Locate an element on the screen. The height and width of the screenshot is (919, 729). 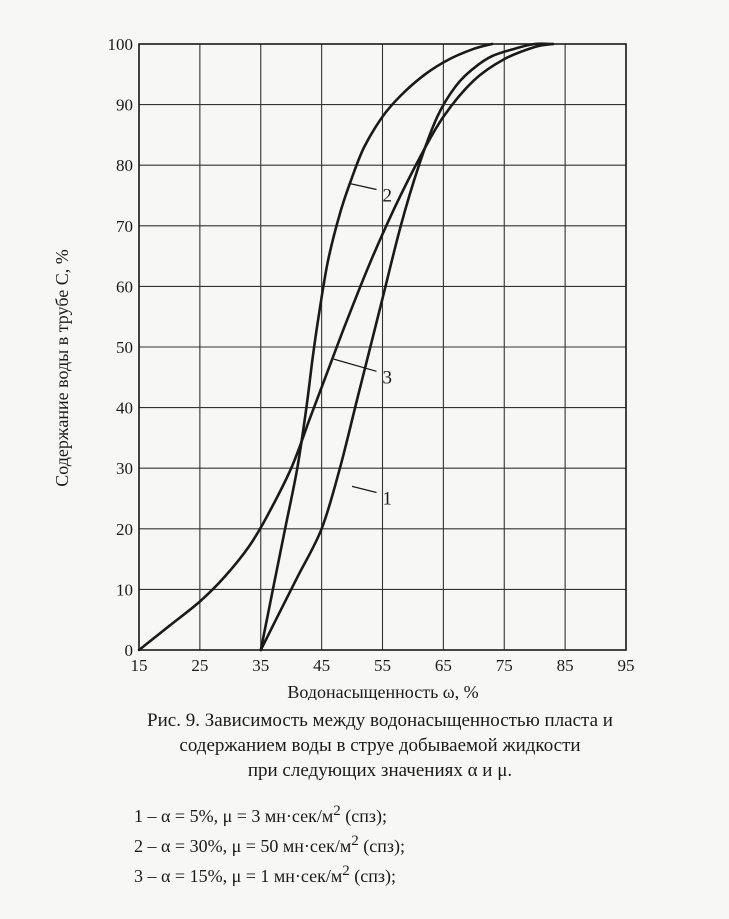
curve-labels: 1 2 3 is located at coordinates (363, 346).